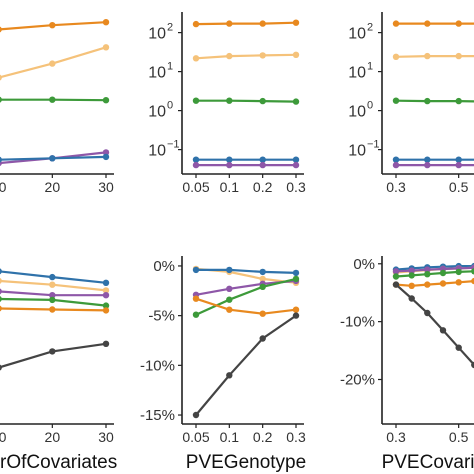 The width and height of the screenshot is (474, 474). What do you see at coordinates (170, 28) in the screenshot?
I see `y-tick-exponent: 2` at bounding box center [170, 28].